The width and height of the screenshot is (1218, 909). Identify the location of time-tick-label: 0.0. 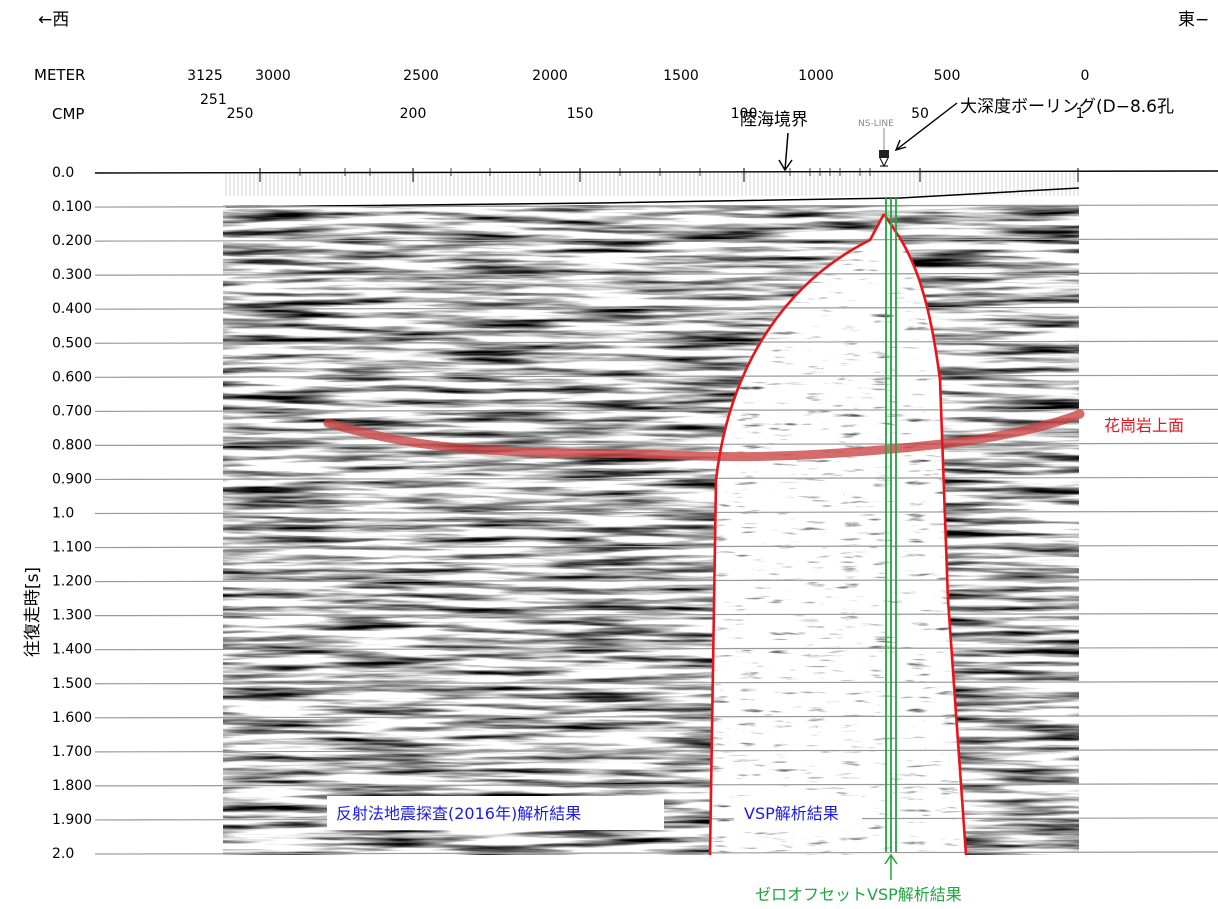
(63, 173).